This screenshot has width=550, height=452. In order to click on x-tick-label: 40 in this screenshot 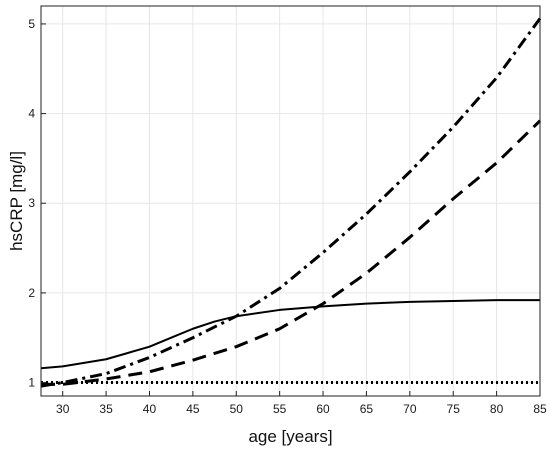, I will do `click(150, 409)`.